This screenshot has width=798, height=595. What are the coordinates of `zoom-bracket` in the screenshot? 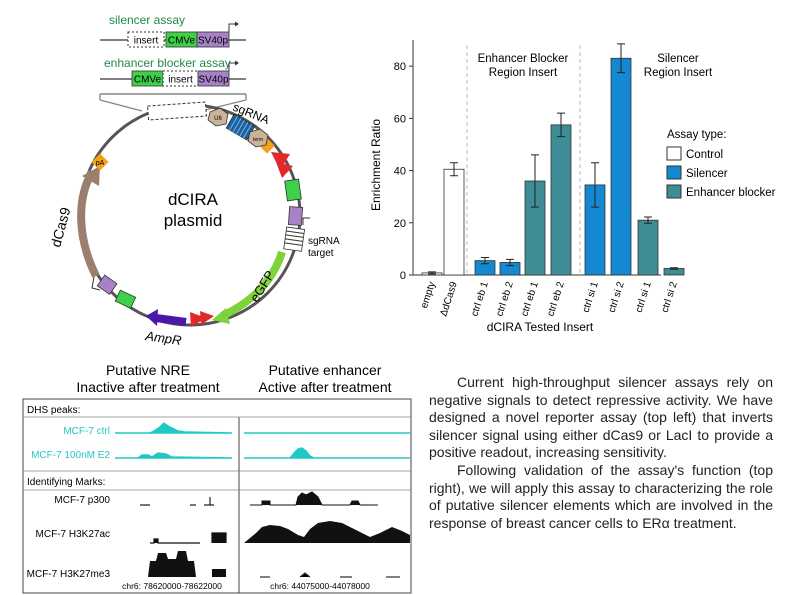 It's located at (173, 102).